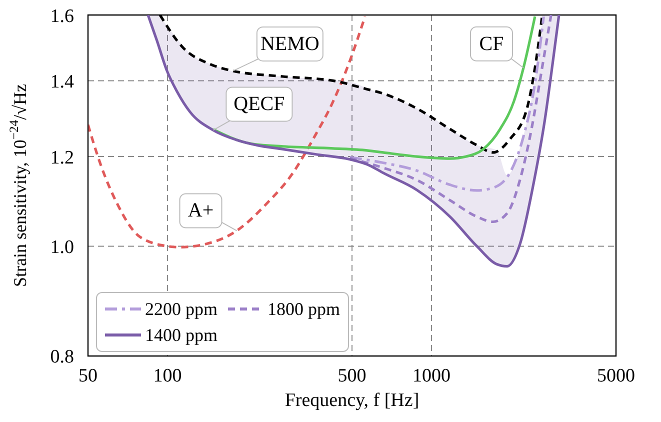 Image resolution: width=661 pixels, height=422 pixels. What do you see at coordinates (431, 375) in the screenshot?
I see `x-tick-label: 1000` at bounding box center [431, 375].